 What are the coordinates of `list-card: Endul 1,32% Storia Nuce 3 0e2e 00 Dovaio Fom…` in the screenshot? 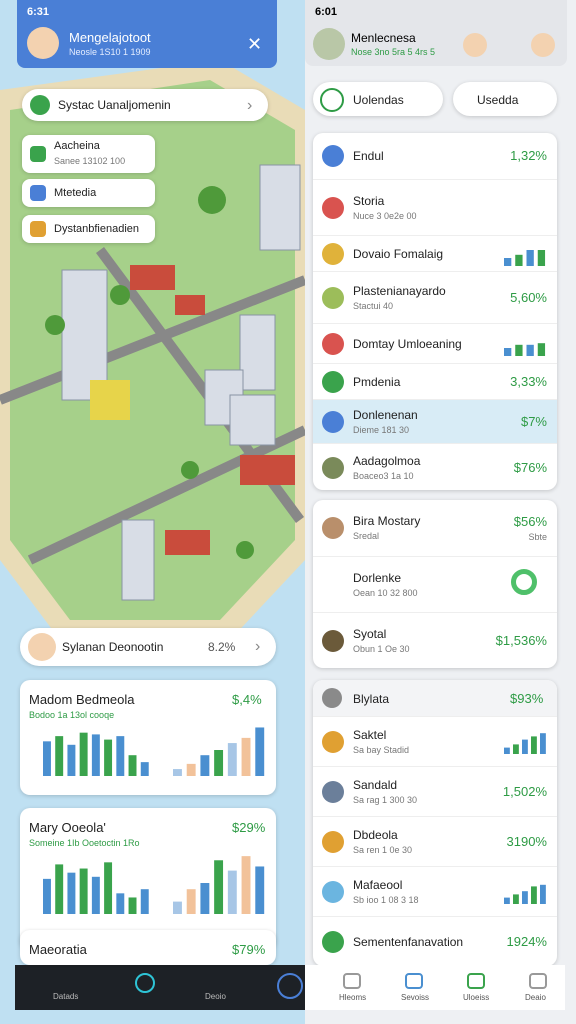 It's located at (435, 311).